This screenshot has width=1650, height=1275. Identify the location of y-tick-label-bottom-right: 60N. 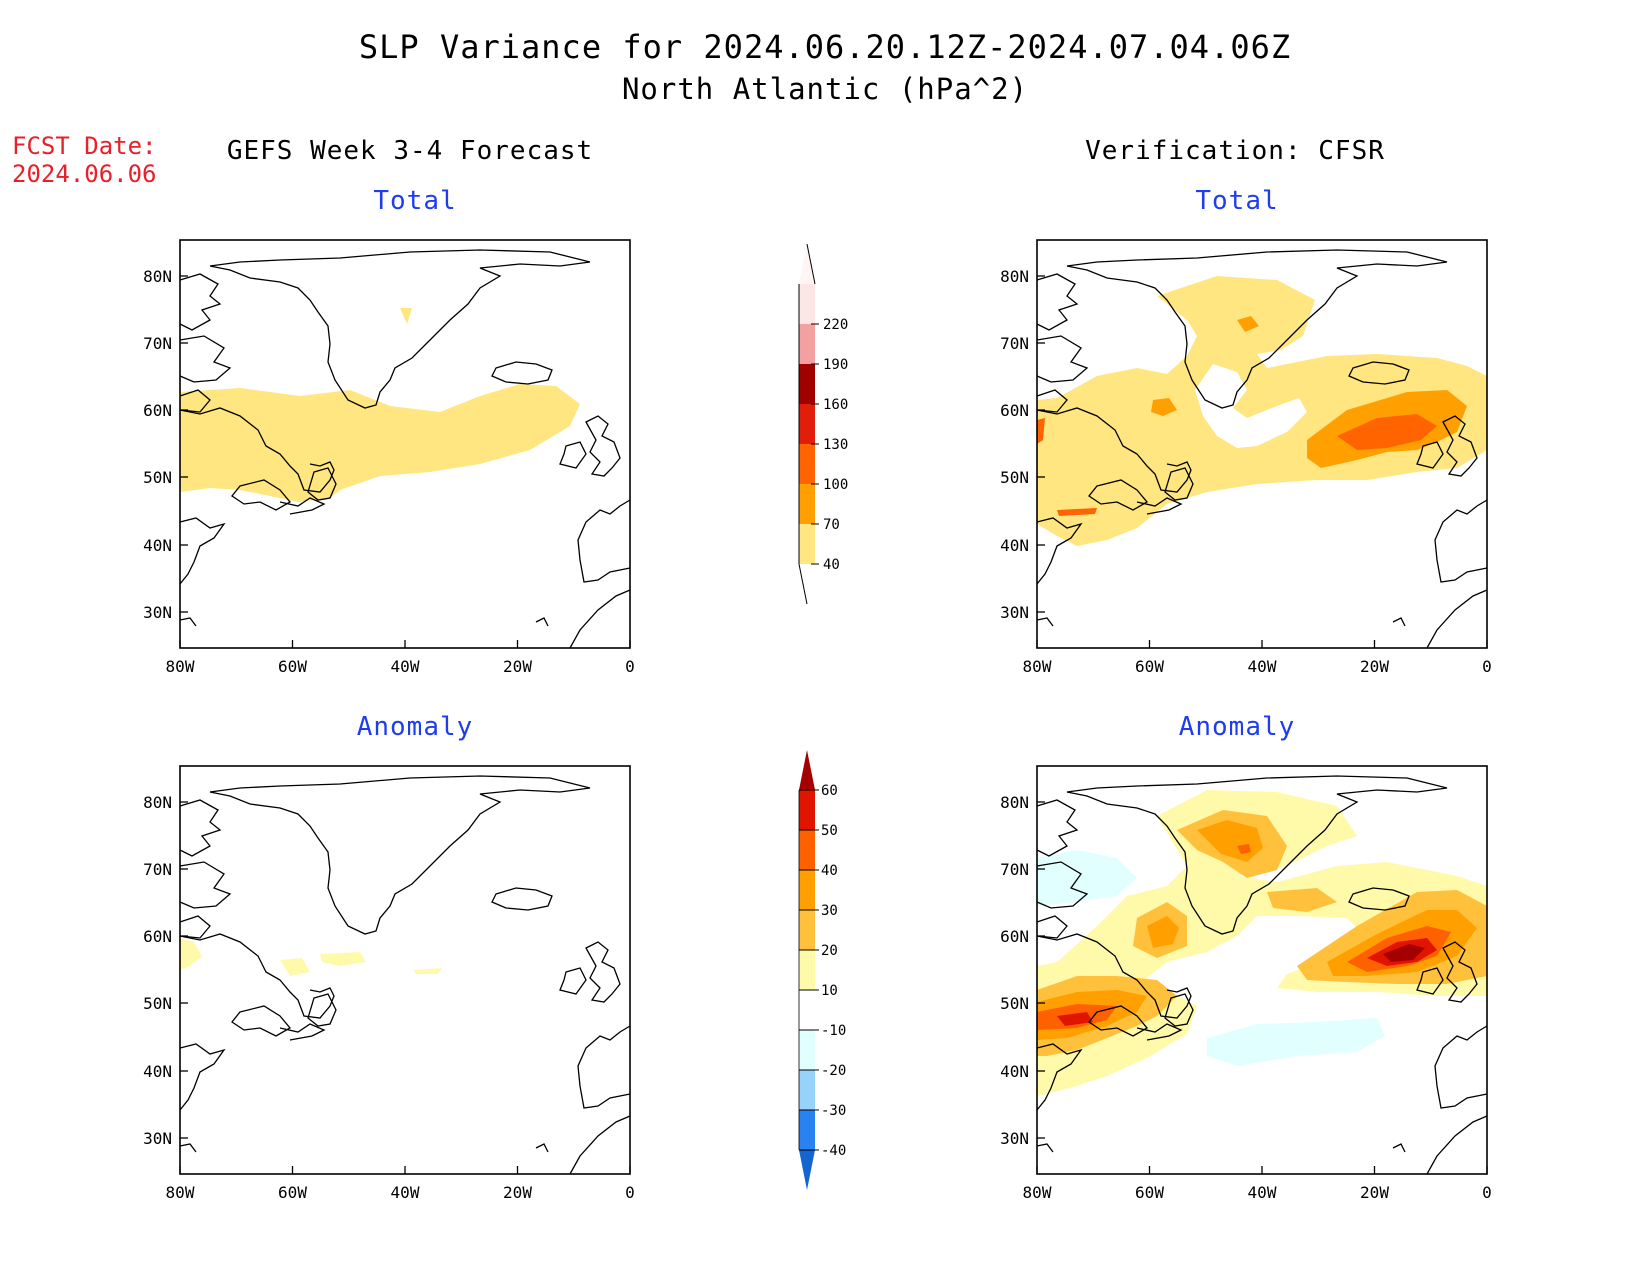
(1014, 936).